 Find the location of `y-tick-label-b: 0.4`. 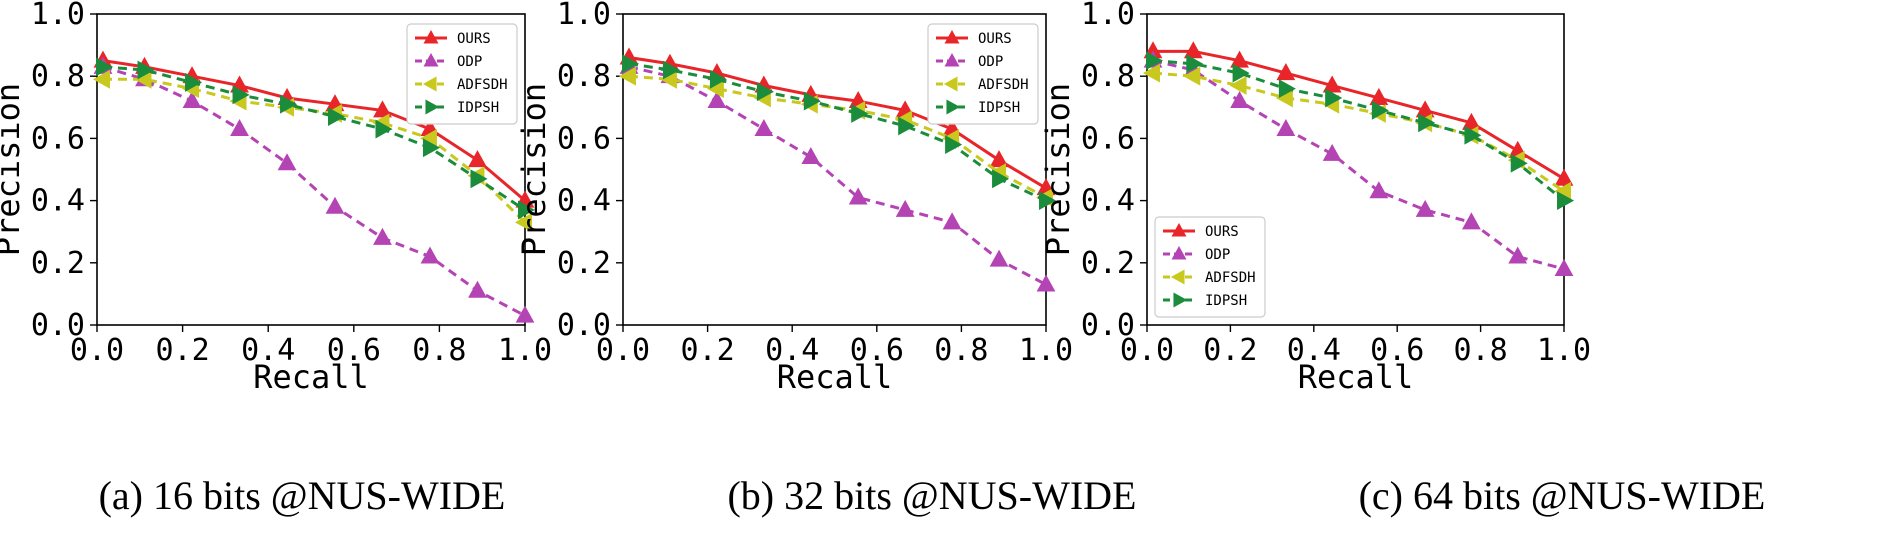

y-tick-label-b: 0.4 is located at coordinates (584, 201).